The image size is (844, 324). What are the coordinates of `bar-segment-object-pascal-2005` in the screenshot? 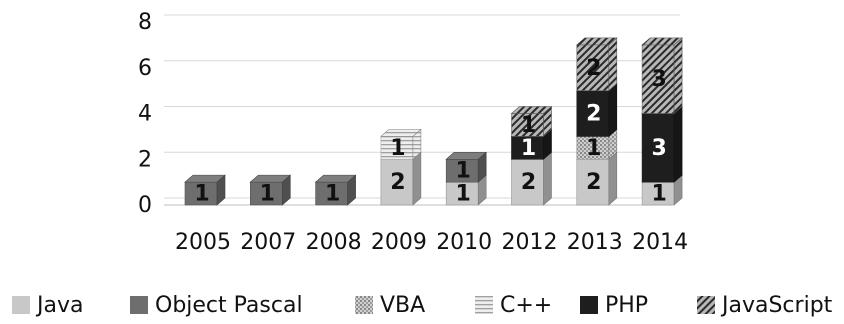 It's located at (205, 190).